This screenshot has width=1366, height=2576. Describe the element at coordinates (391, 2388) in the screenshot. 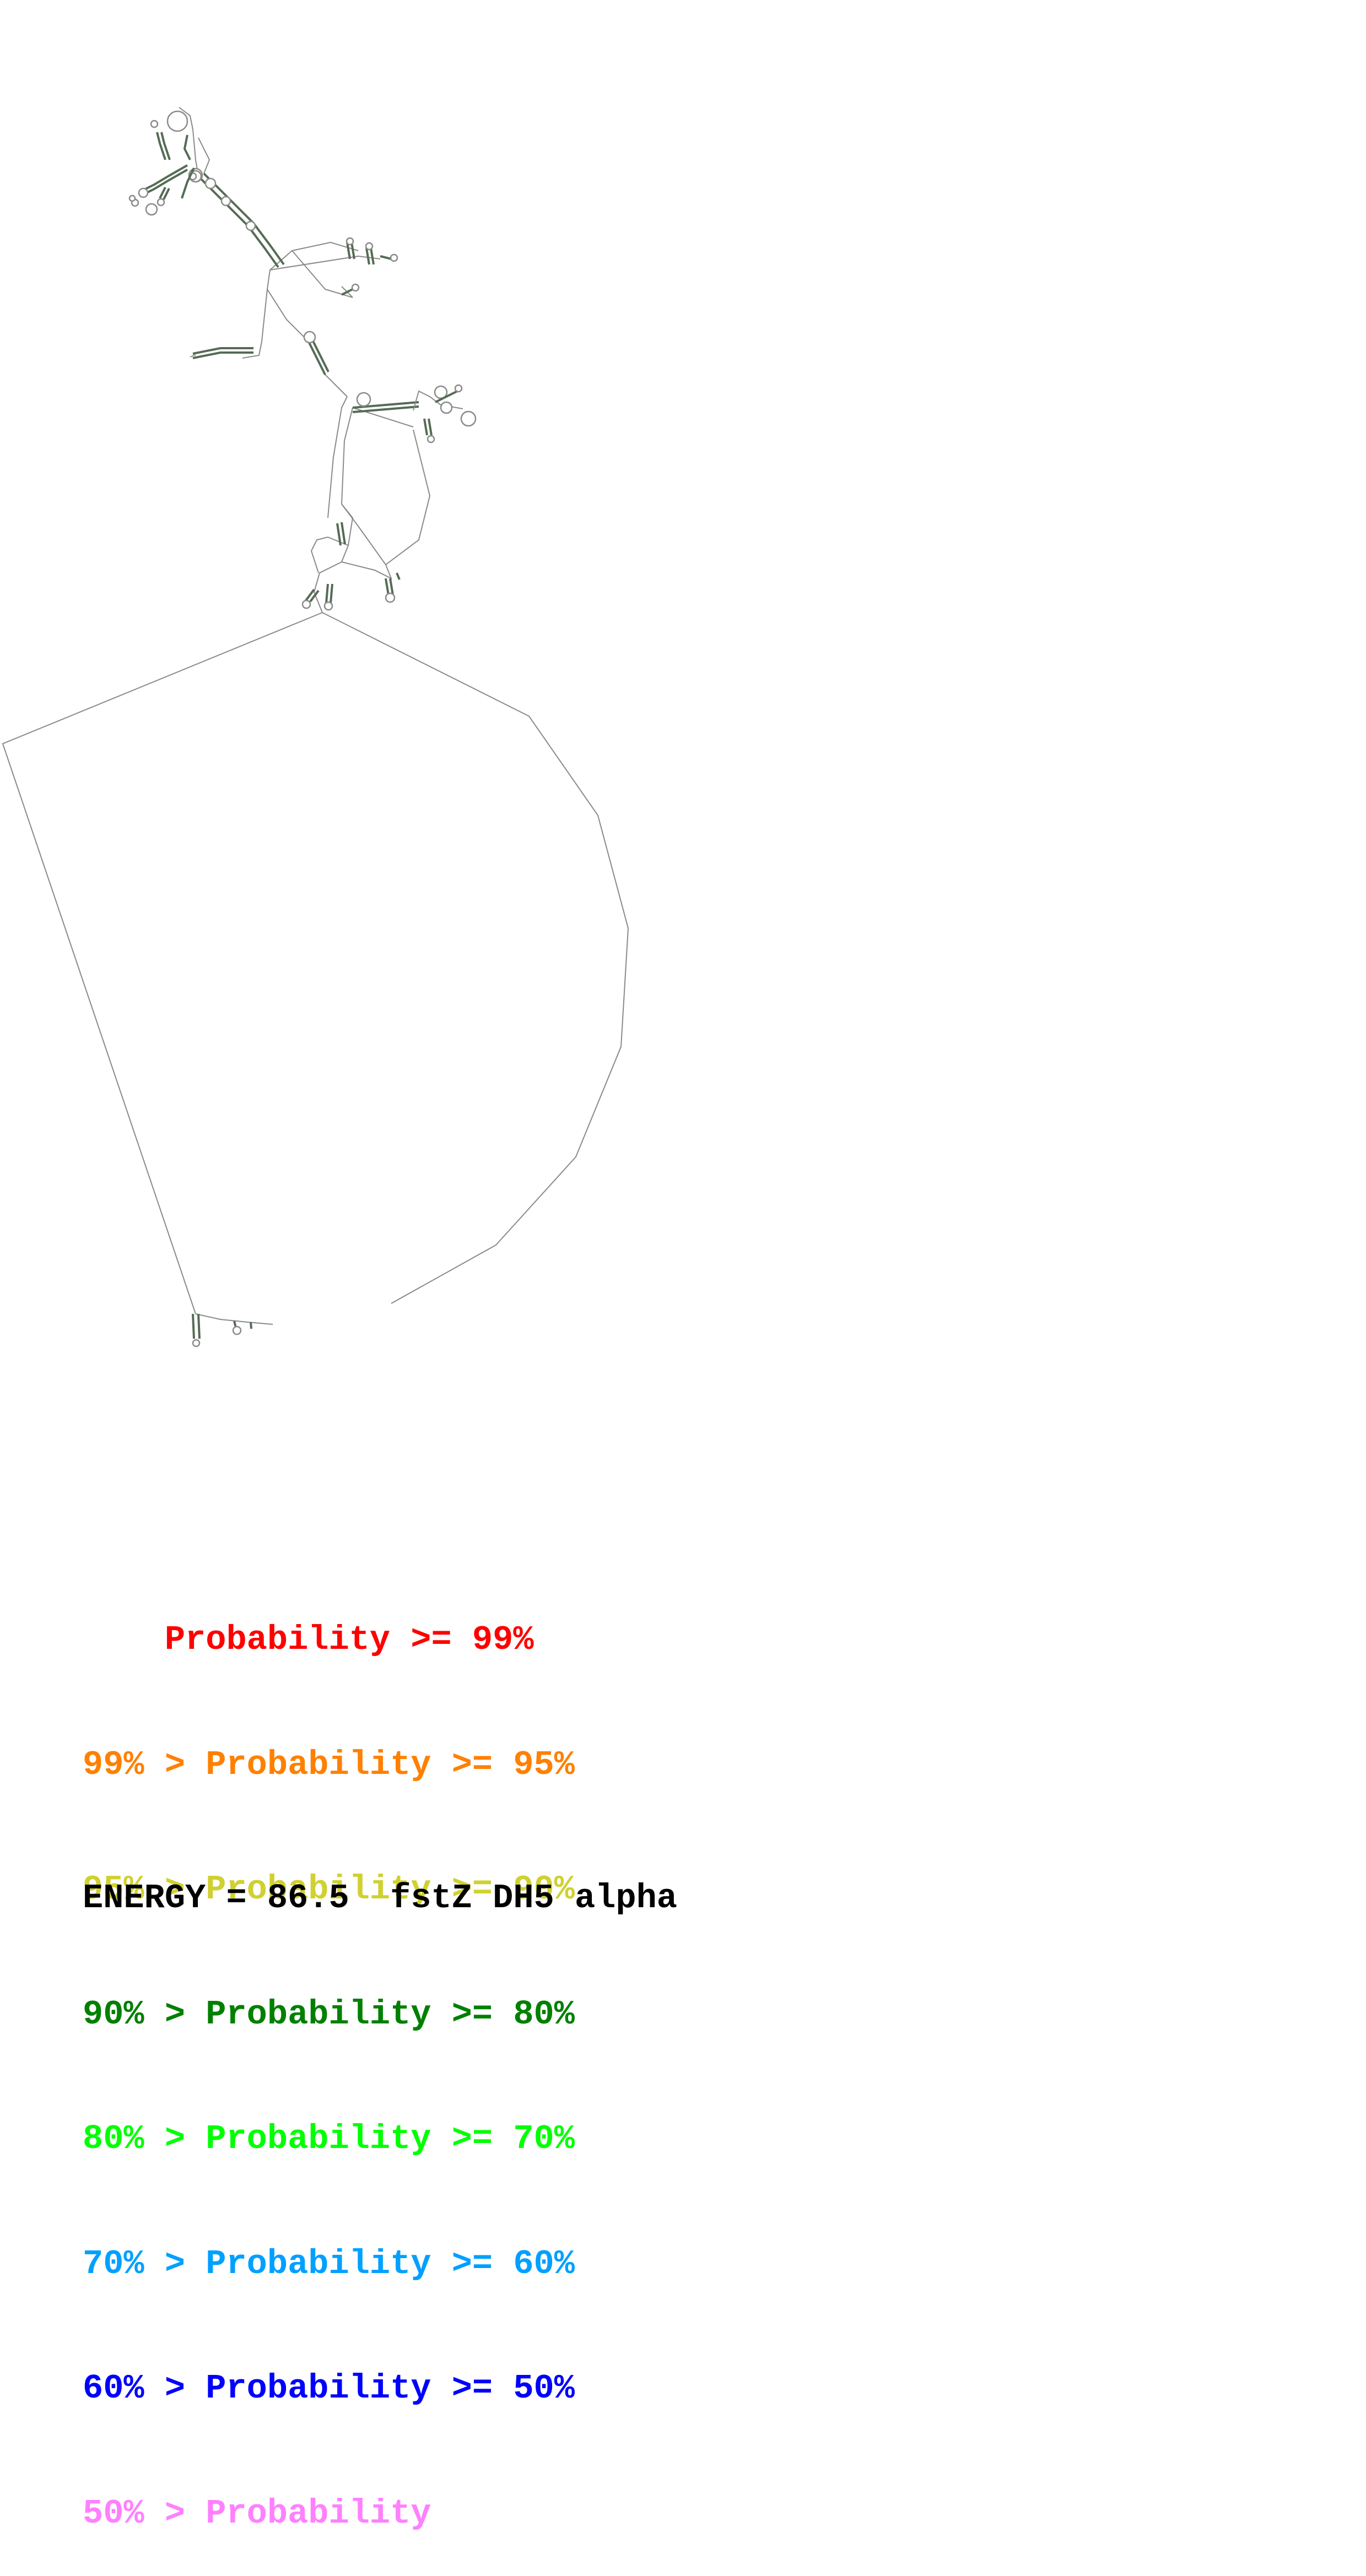

I see `legend-label: Probability >= 50%` at that location.